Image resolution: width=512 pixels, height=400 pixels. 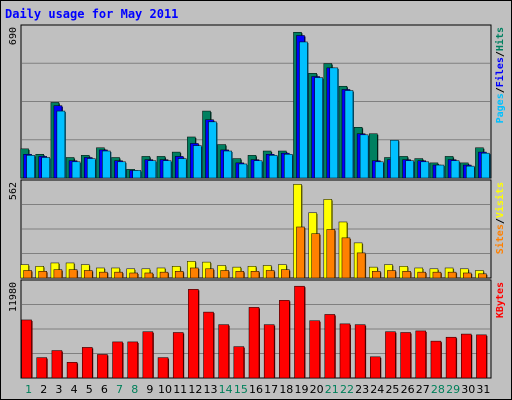 What do you see at coordinates (226, 389) in the screenshot?
I see `x-tick-label: 14` at bounding box center [226, 389].